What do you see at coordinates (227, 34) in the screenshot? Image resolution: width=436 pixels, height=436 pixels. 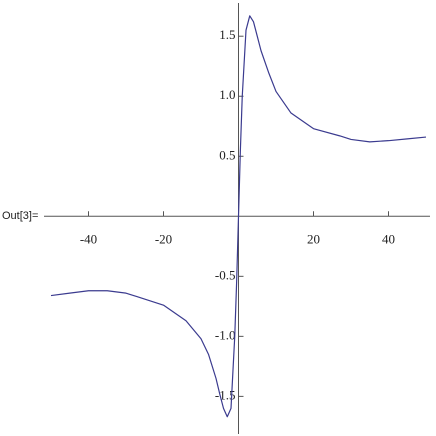 I see `y-tick-label: 1.5` at bounding box center [227, 34].